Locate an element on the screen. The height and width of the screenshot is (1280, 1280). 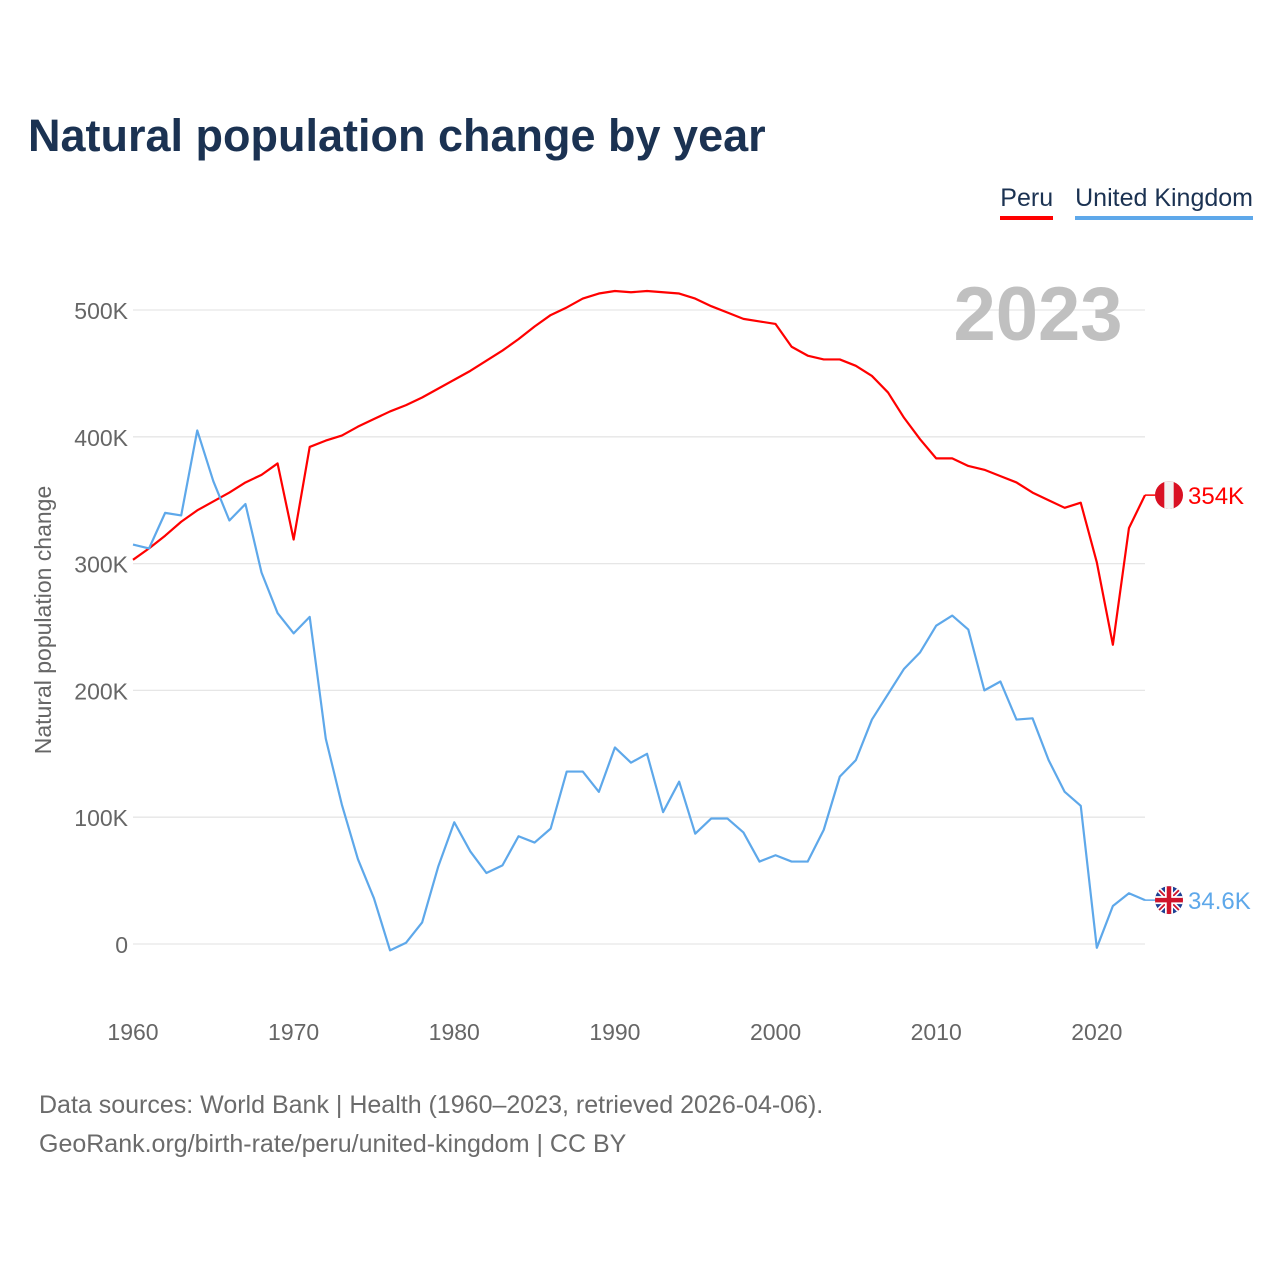
uk-flag-icon is located at coordinates (1169, 900).